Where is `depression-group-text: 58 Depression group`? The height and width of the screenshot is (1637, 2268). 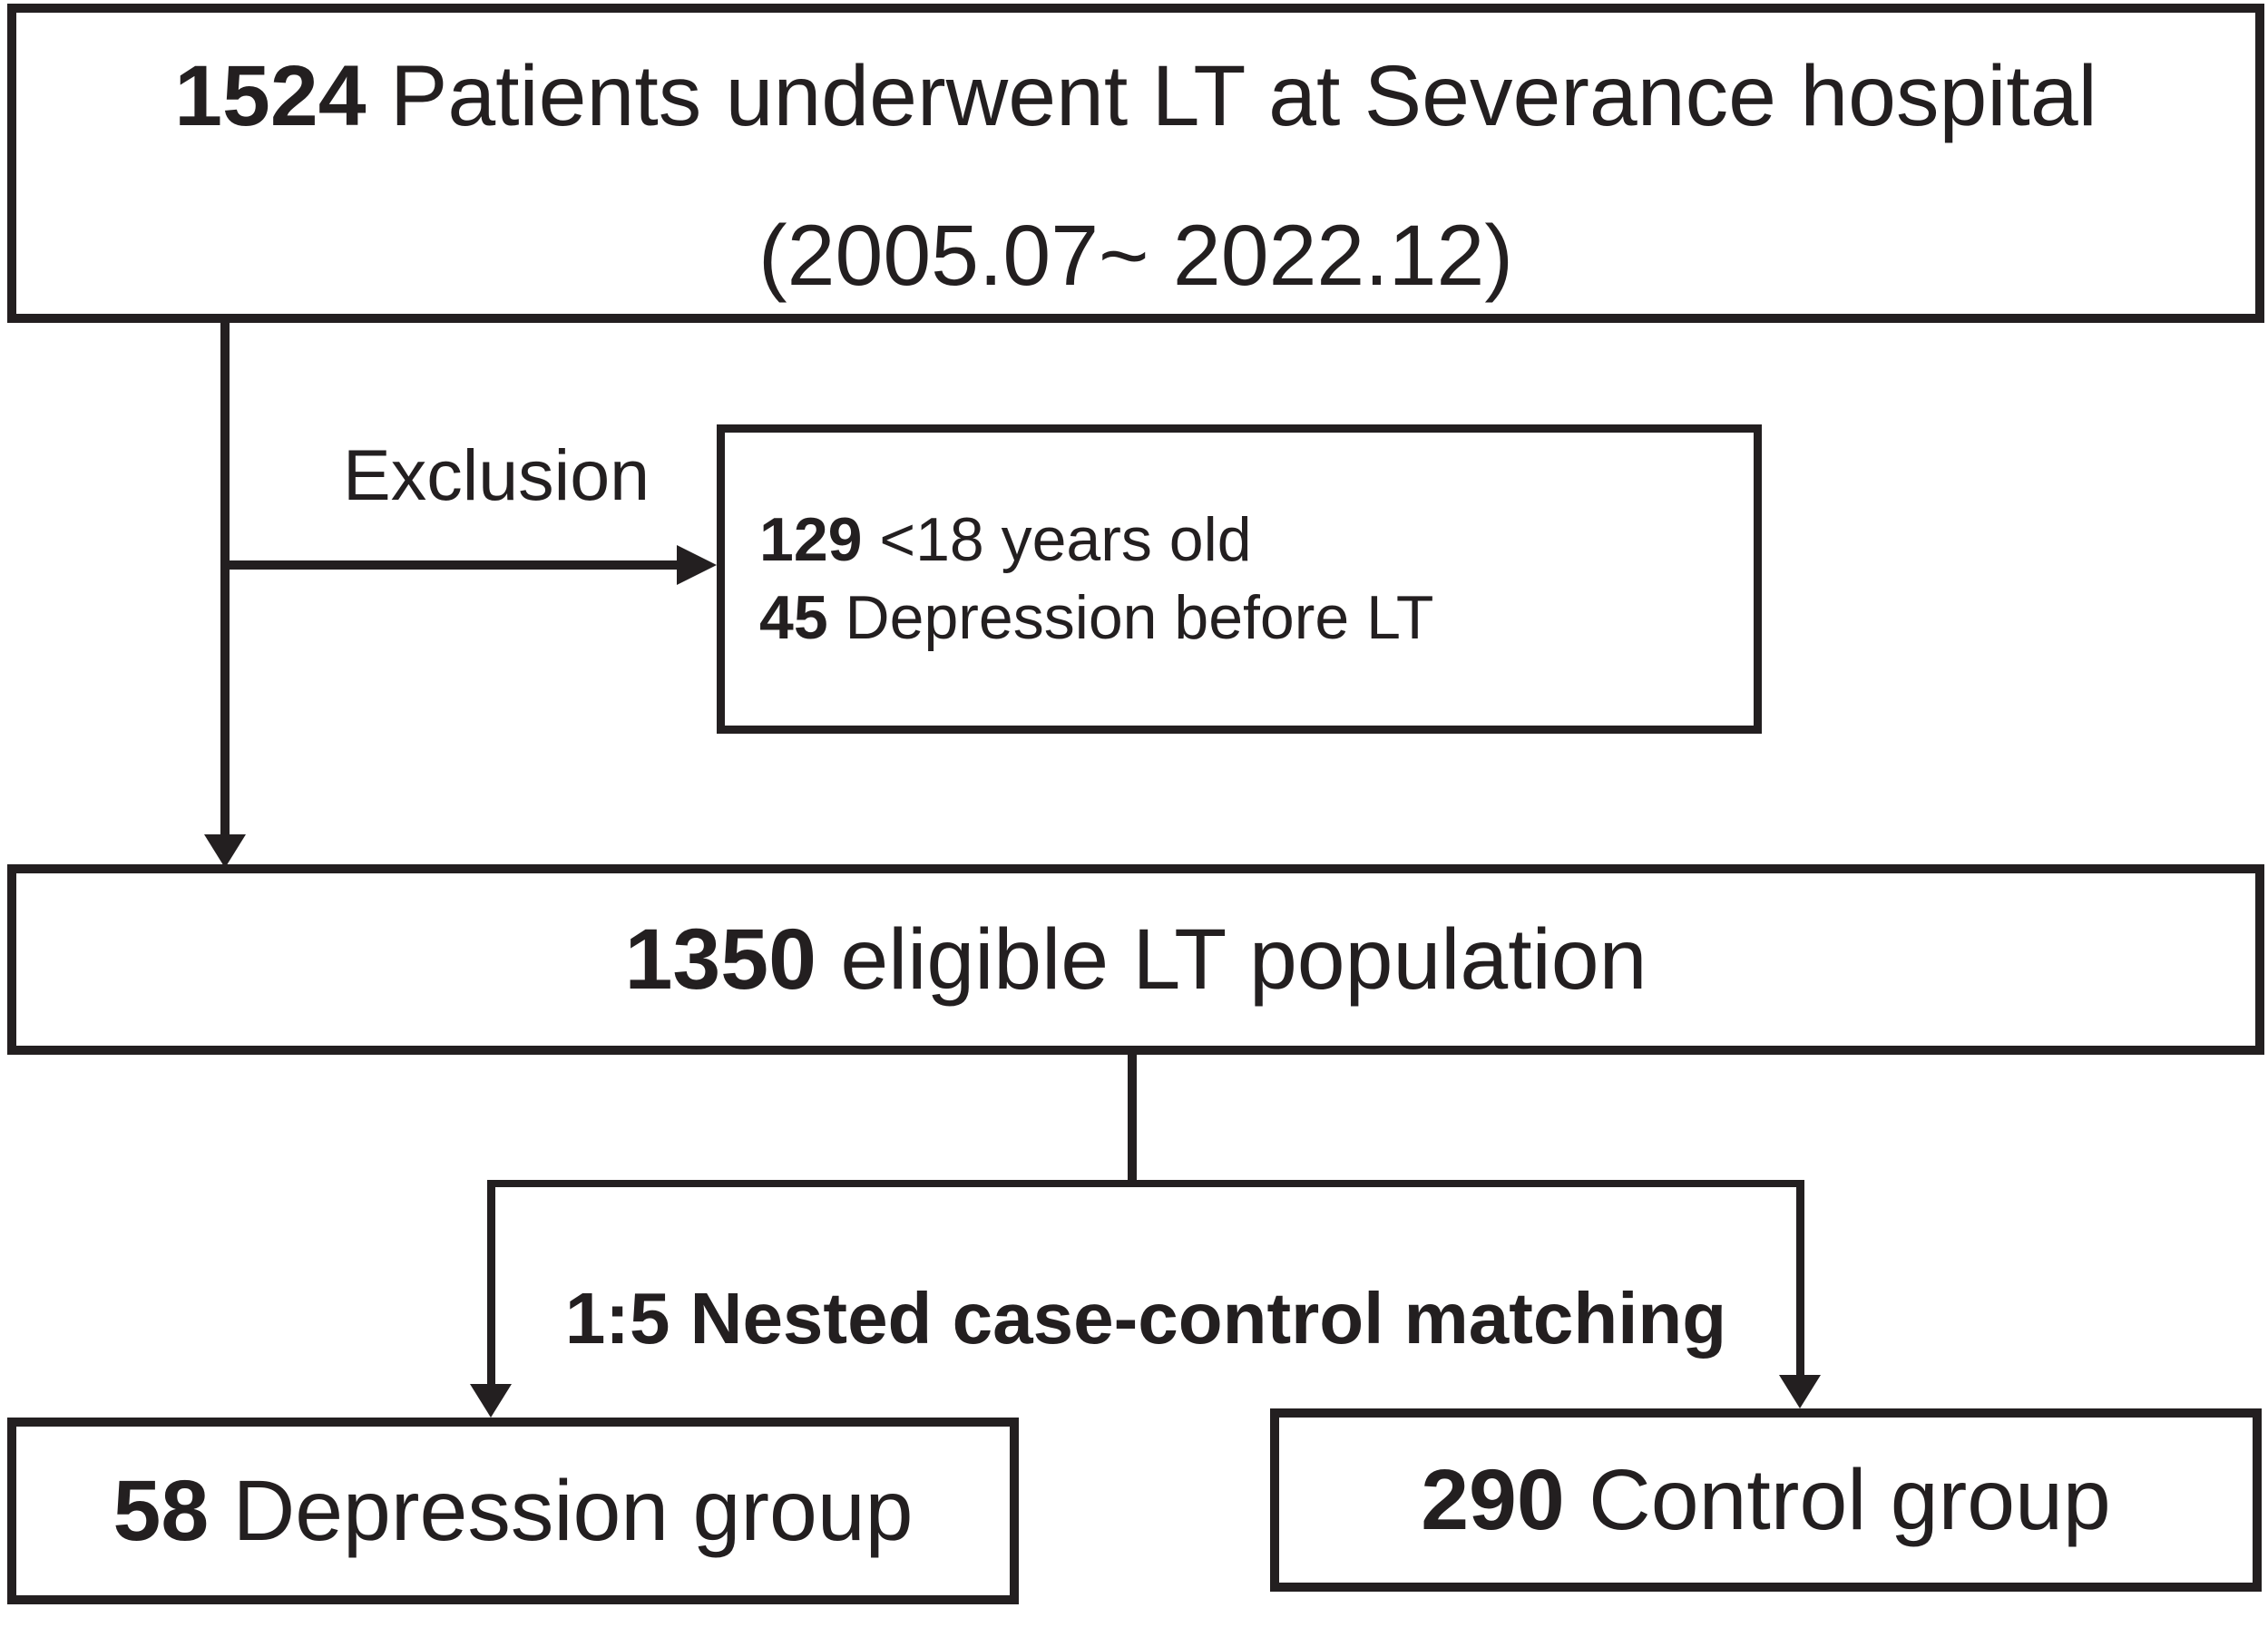 depression-group-text: 58 Depression group is located at coordinates (514, 1511).